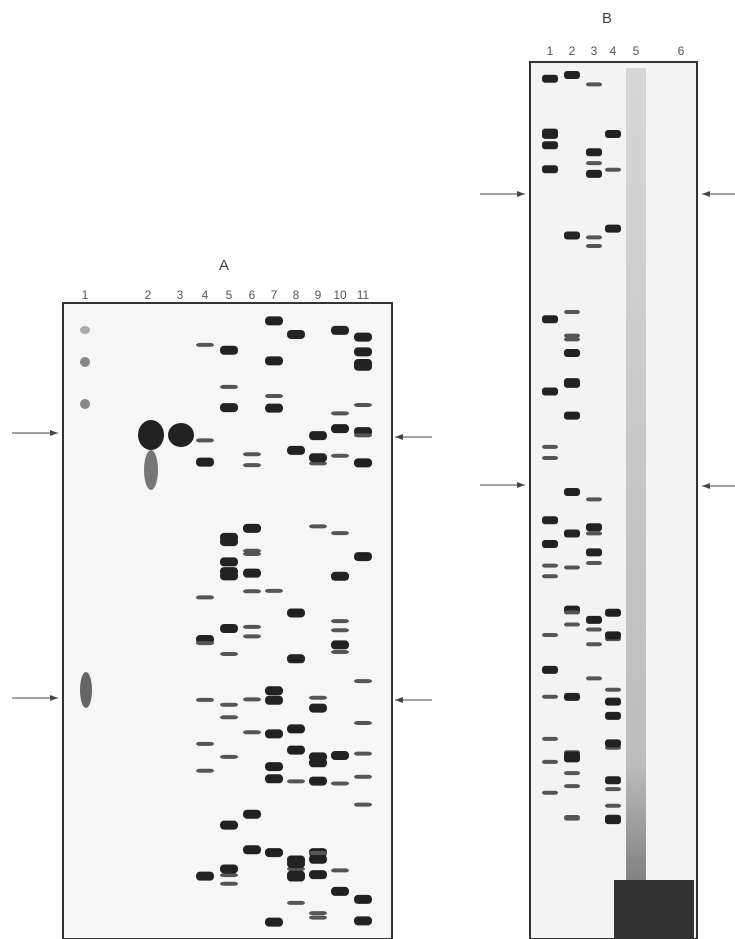 This screenshot has height=939, width=735. I want to click on lane-label: 5, so click(229, 295).